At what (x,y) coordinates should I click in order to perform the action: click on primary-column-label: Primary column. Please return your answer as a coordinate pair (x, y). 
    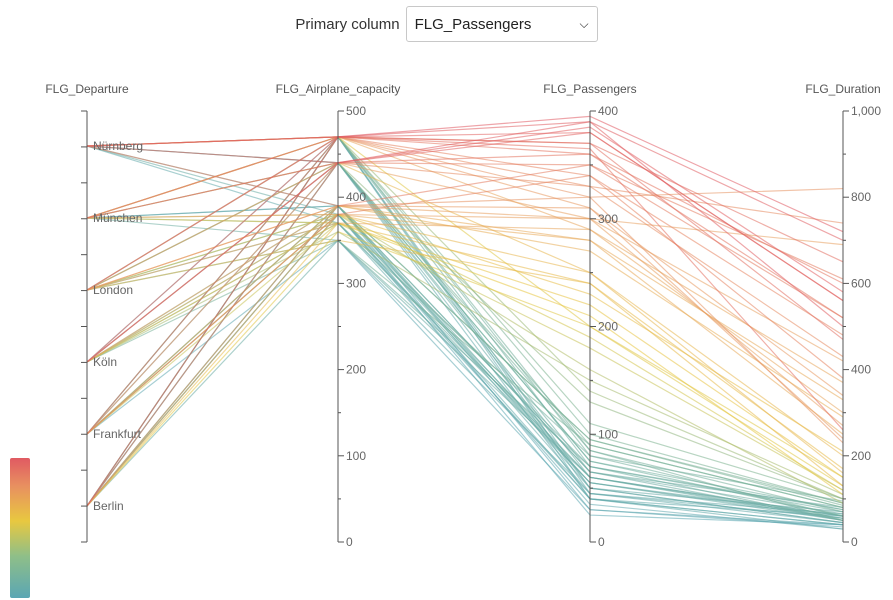
    Looking at the image, I should click on (347, 24).